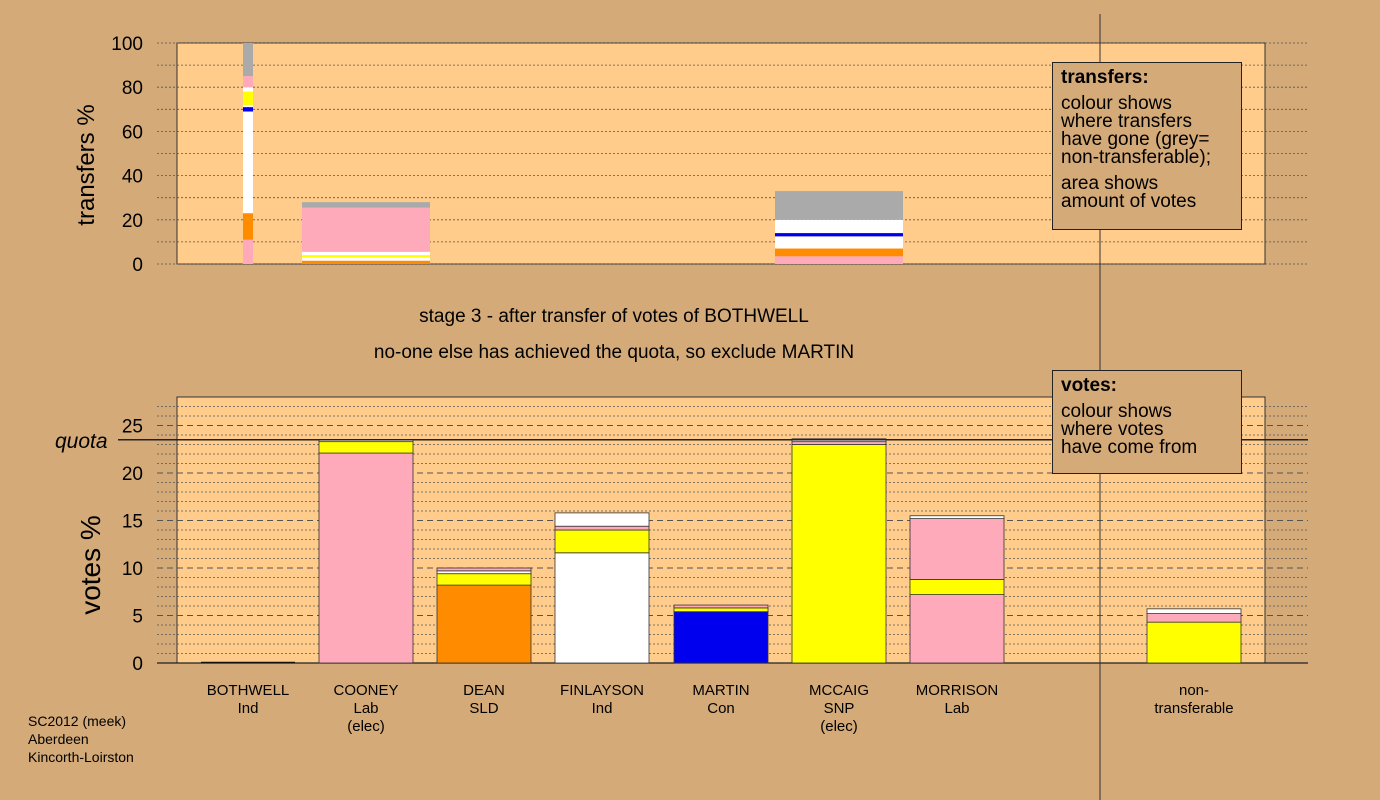 This screenshot has height=800, width=1380. I want to click on candidate-label-martin: MARTIN Con, so click(721, 700).